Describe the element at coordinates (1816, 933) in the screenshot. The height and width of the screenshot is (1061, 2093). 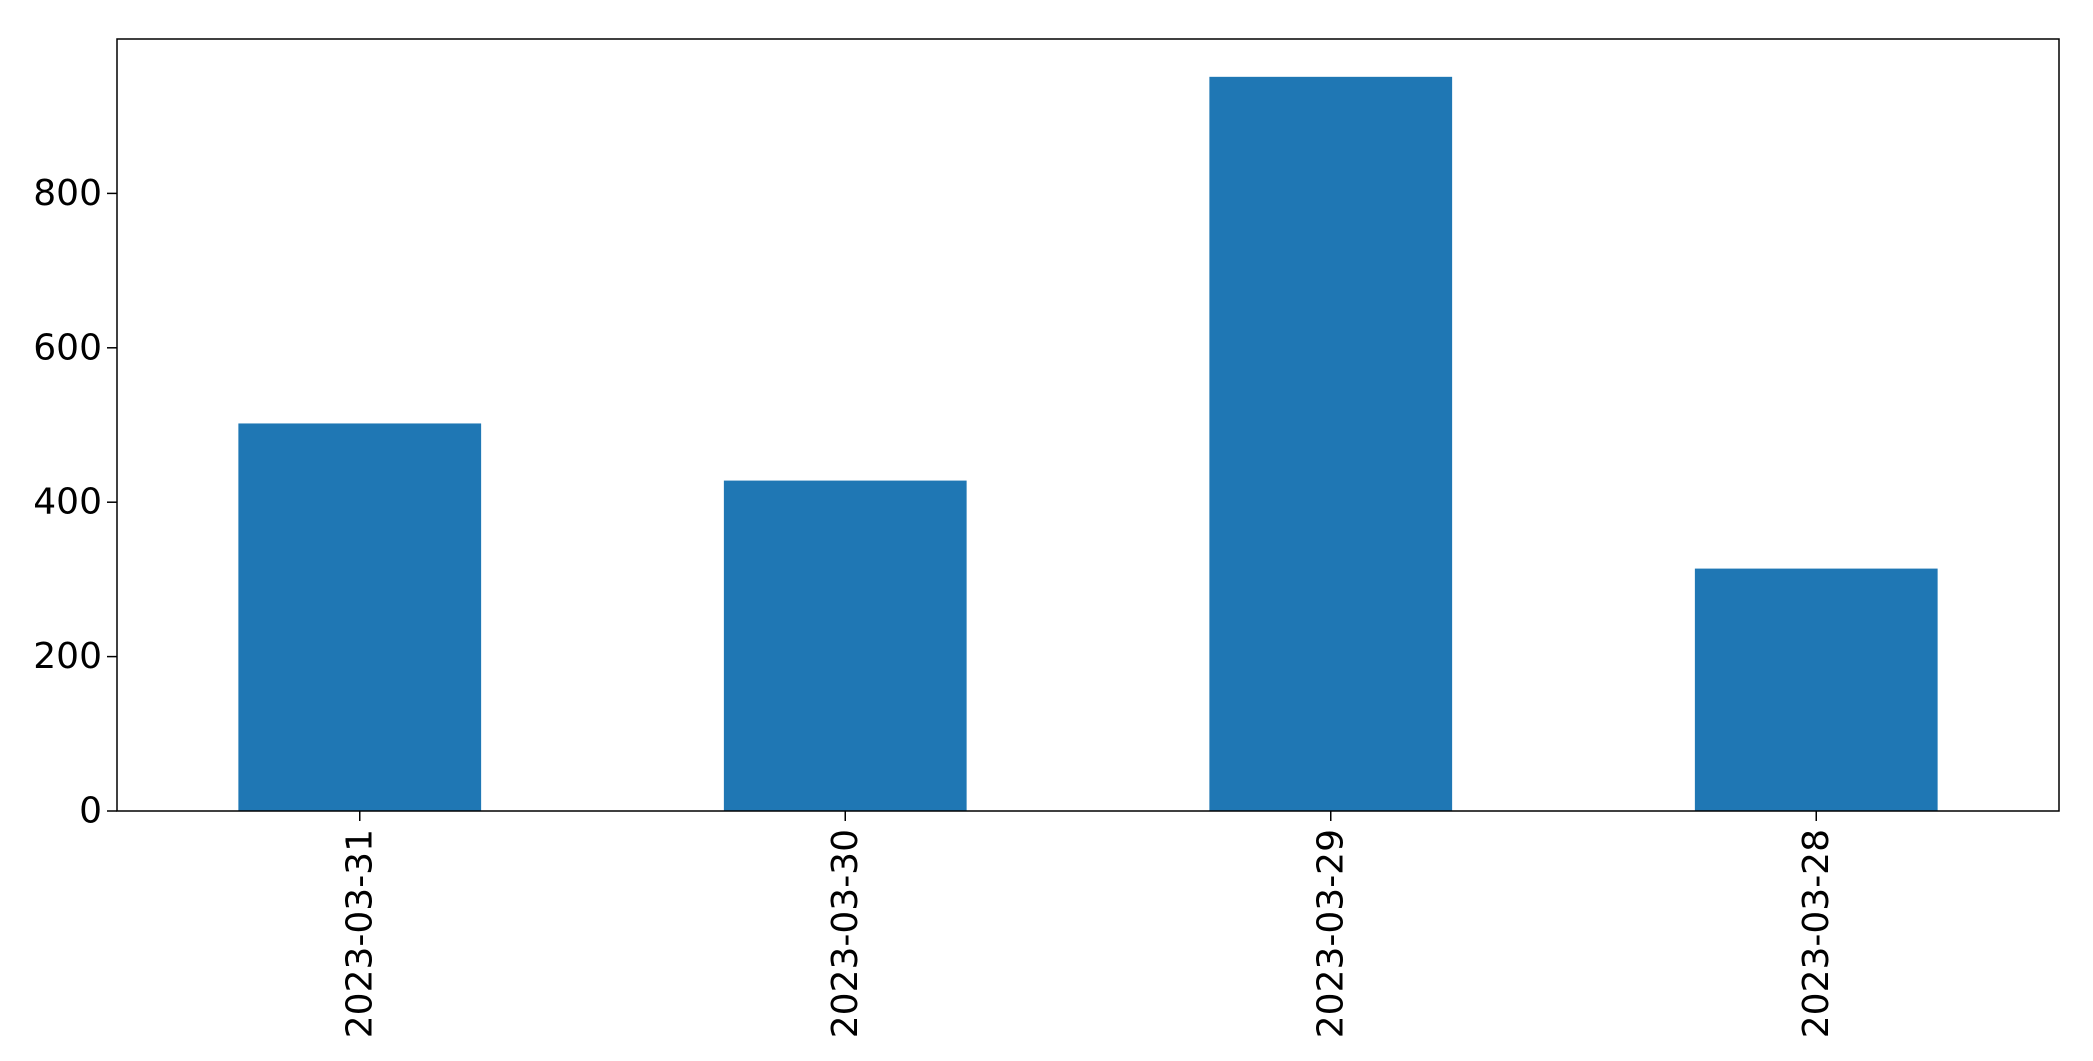
I see `x-tick-label: 2023-03-28` at that location.